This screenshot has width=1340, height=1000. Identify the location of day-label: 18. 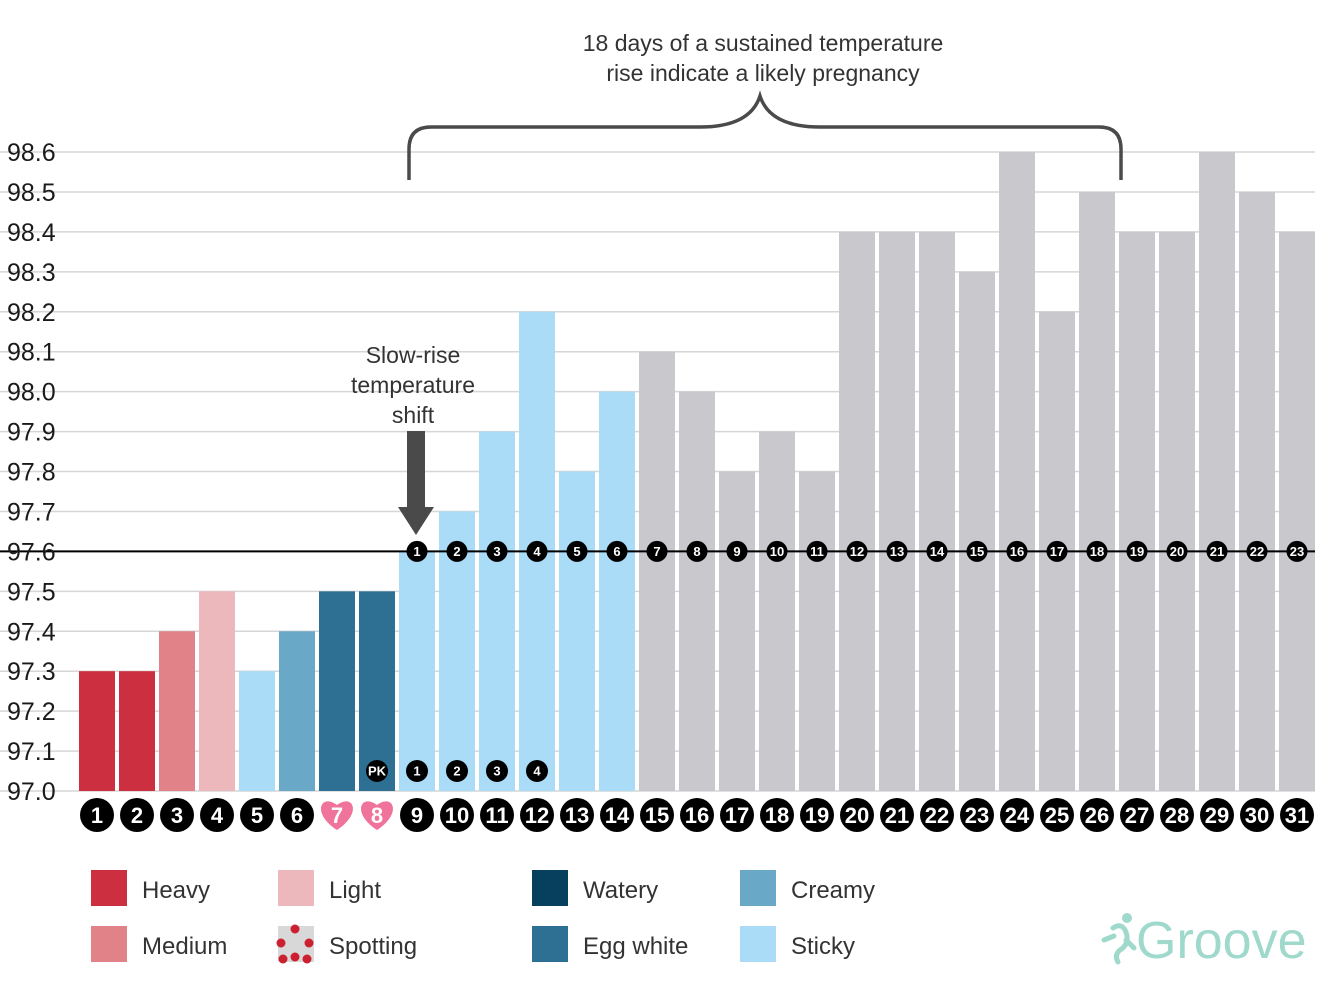
(777, 815).